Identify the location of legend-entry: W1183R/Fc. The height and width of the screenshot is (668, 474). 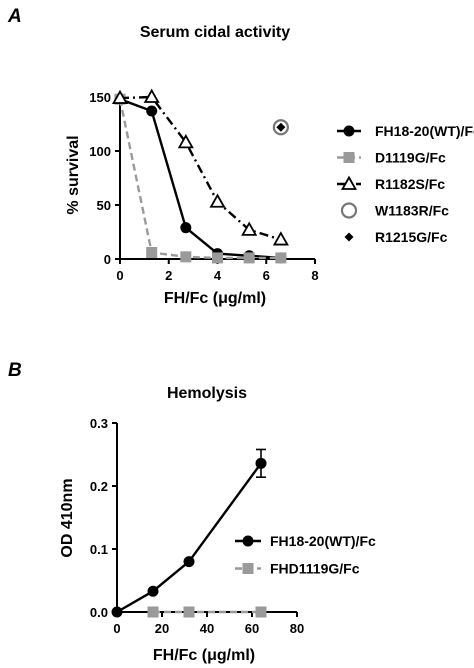
(394, 210).